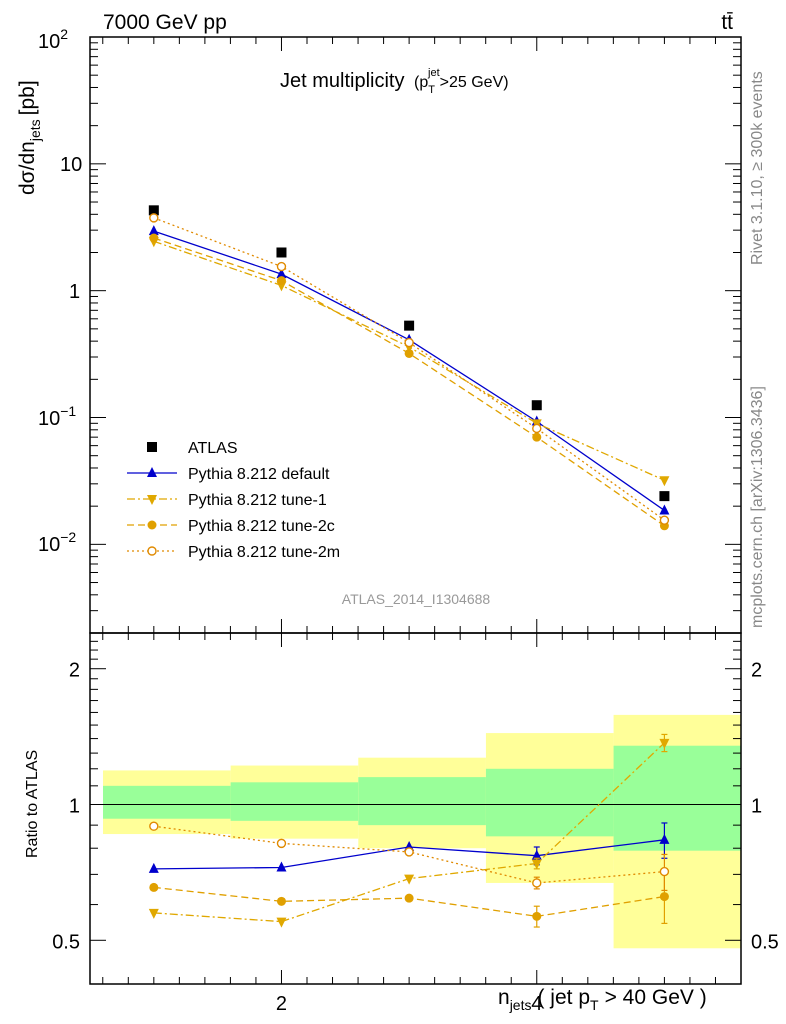 The height and width of the screenshot is (1024, 786). What do you see at coordinates (264, 552) in the screenshot?
I see `legend-label-5: Pythia 8.212 tune-2m` at bounding box center [264, 552].